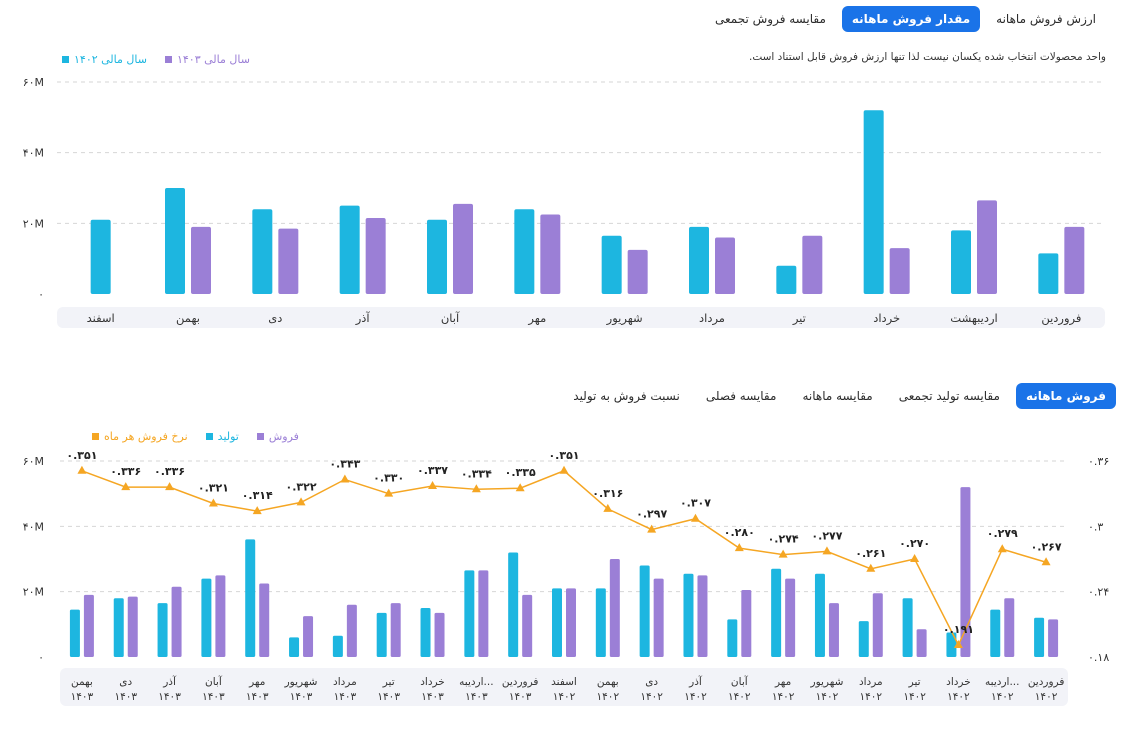 This screenshot has height=742, width=1128. What do you see at coordinates (741, 396) in the screenshot?
I see `tab-seasonal-compare: مقایسه فصلی` at bounding box center [741, 396].